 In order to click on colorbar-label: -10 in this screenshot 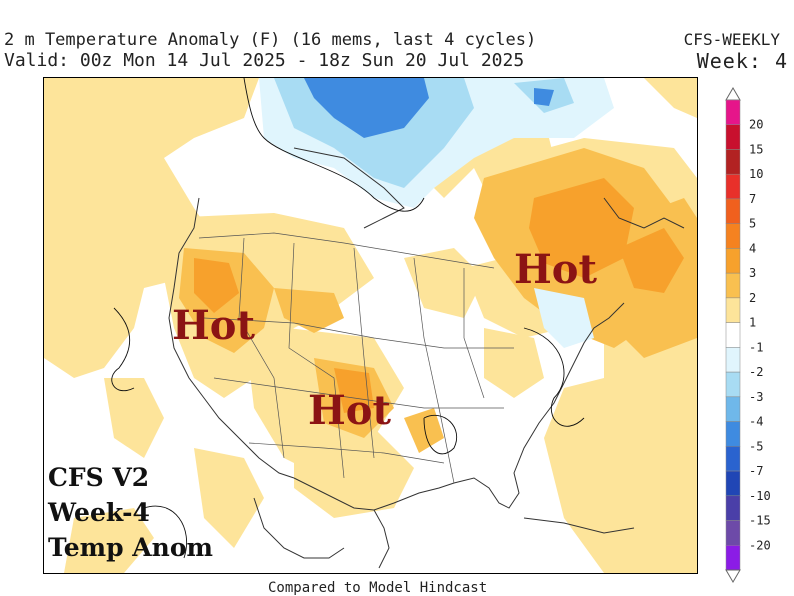, I will do `click(760, 496)`.